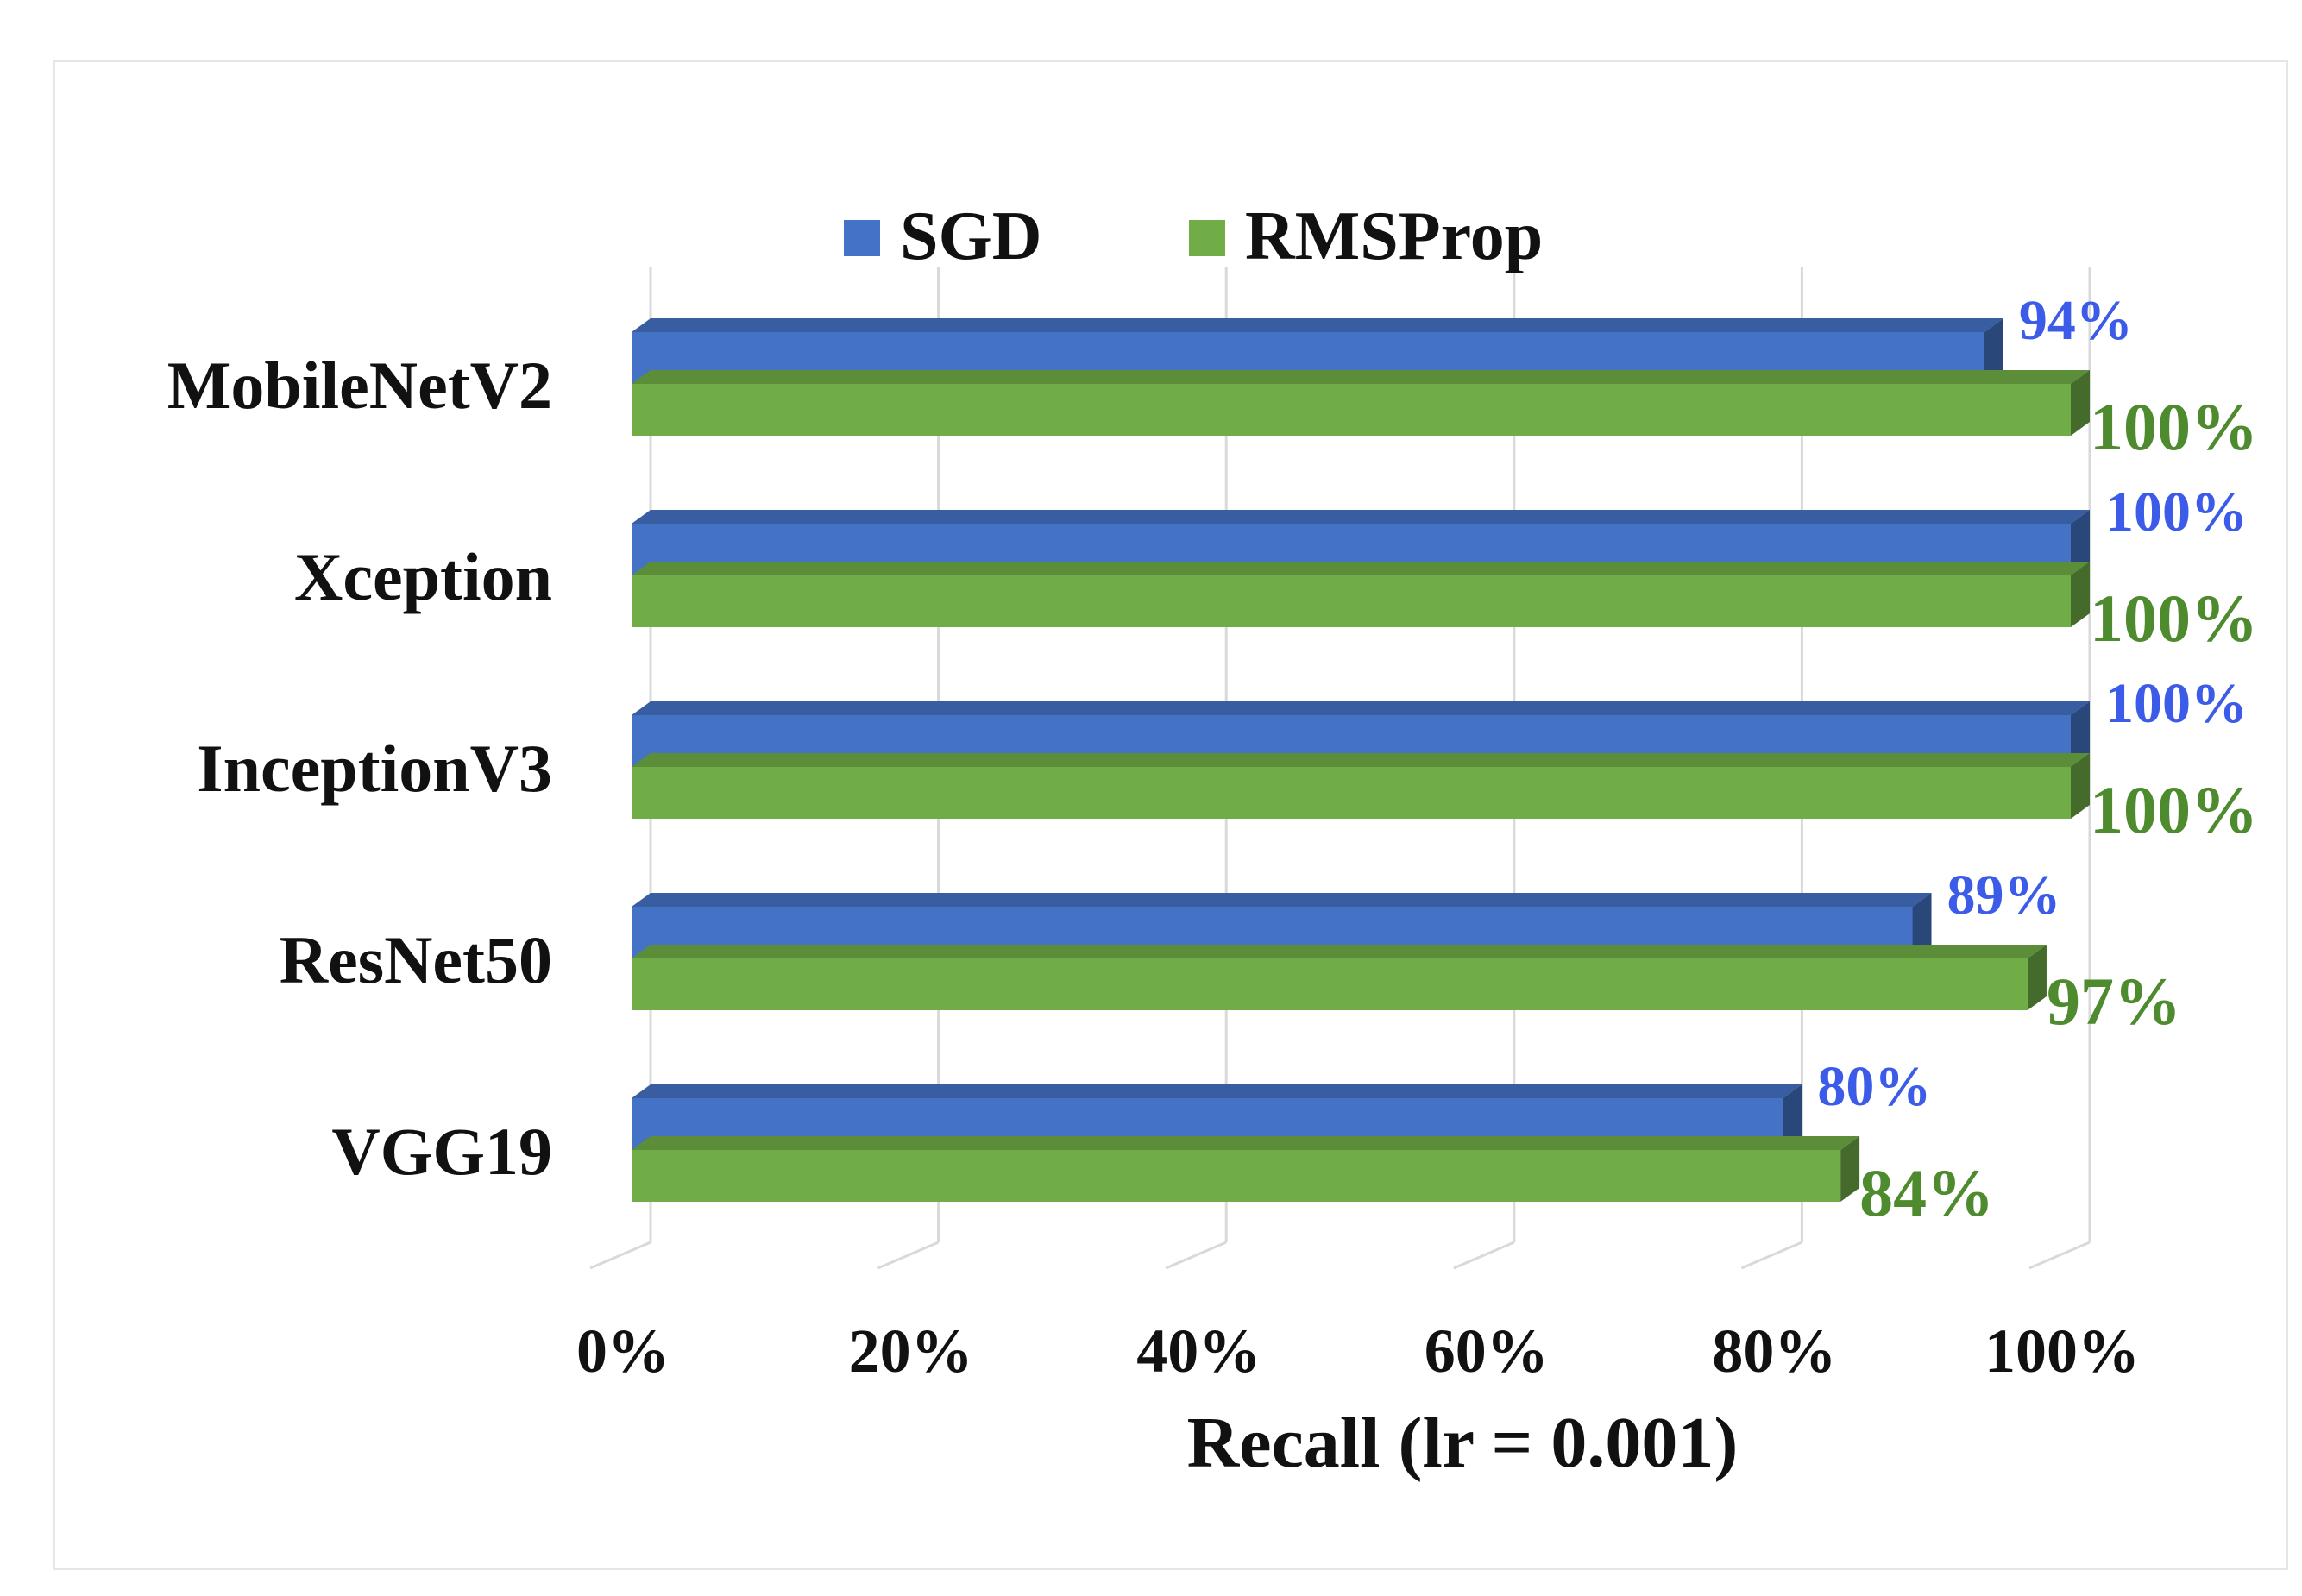  I want to click on legend-label-sgd: SGD, so click(971, 236).